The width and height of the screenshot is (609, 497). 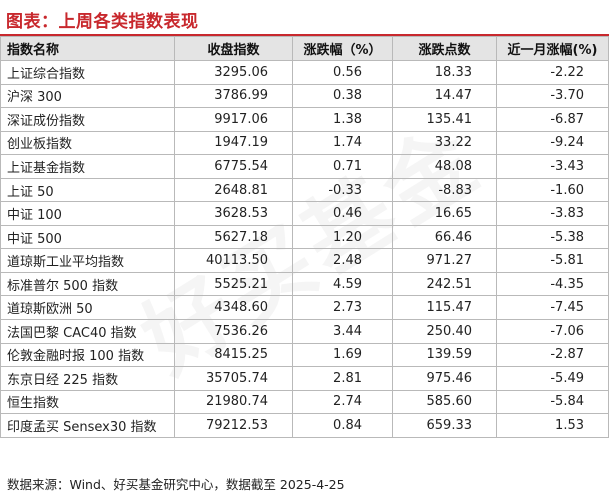 What do you see at coordinates (233, 308) in the screenshot?
I see `cell-close: 4348.60` at bounding box center [233, 308].